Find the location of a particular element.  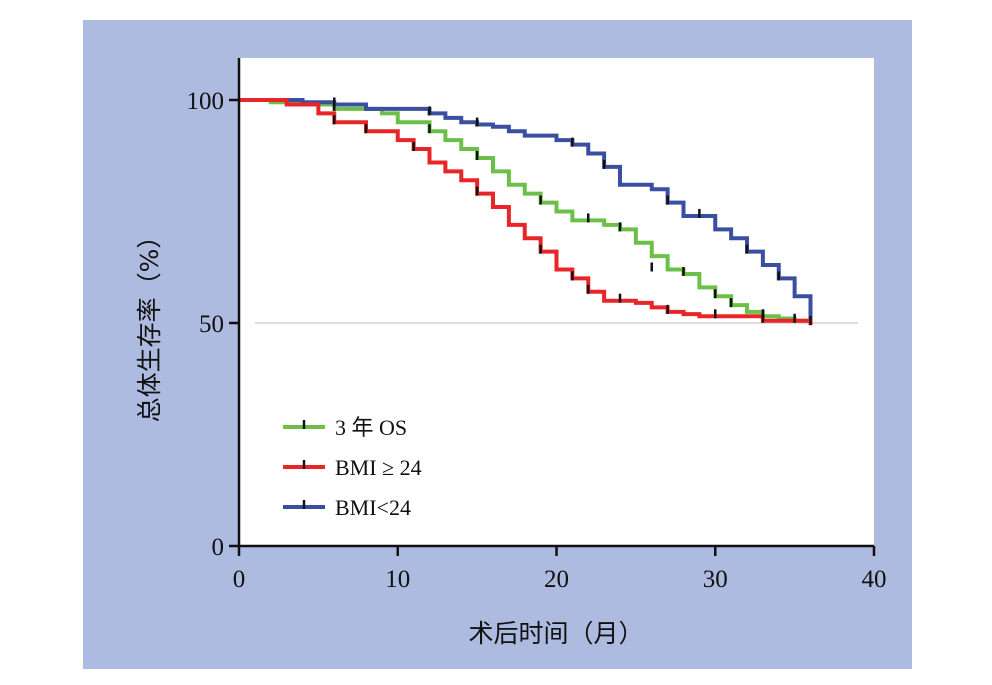

y-tick-label: 50 is located at coordinates (211, 324).